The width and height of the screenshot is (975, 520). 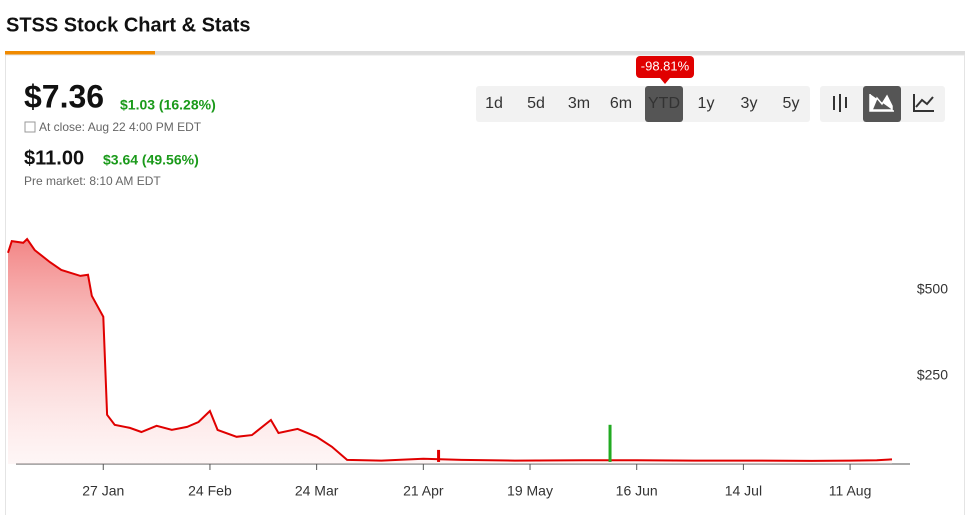 I want to click on range-button: 5d, so click(x=536, y=103).